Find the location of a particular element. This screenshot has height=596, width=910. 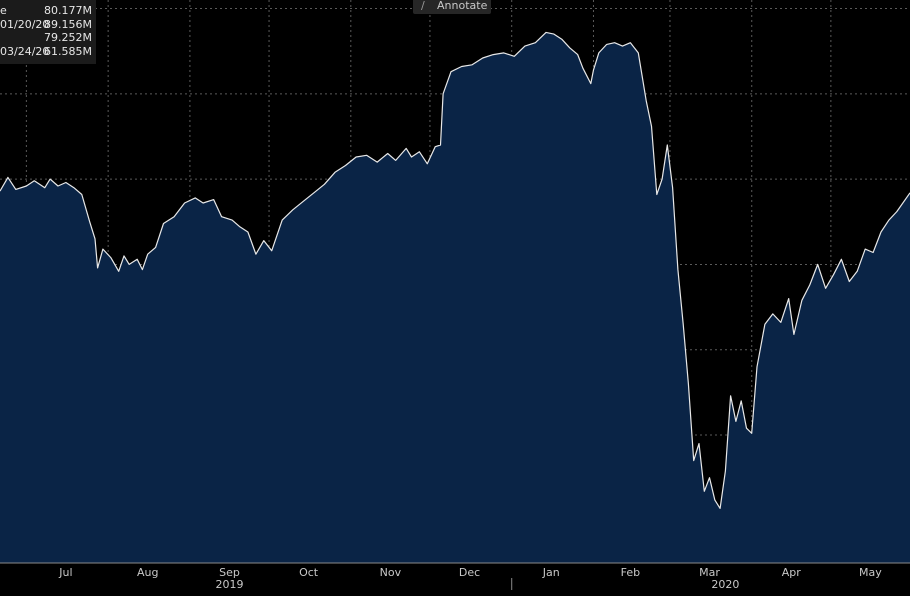

legend-label: e is located at coordinates (3, 10).